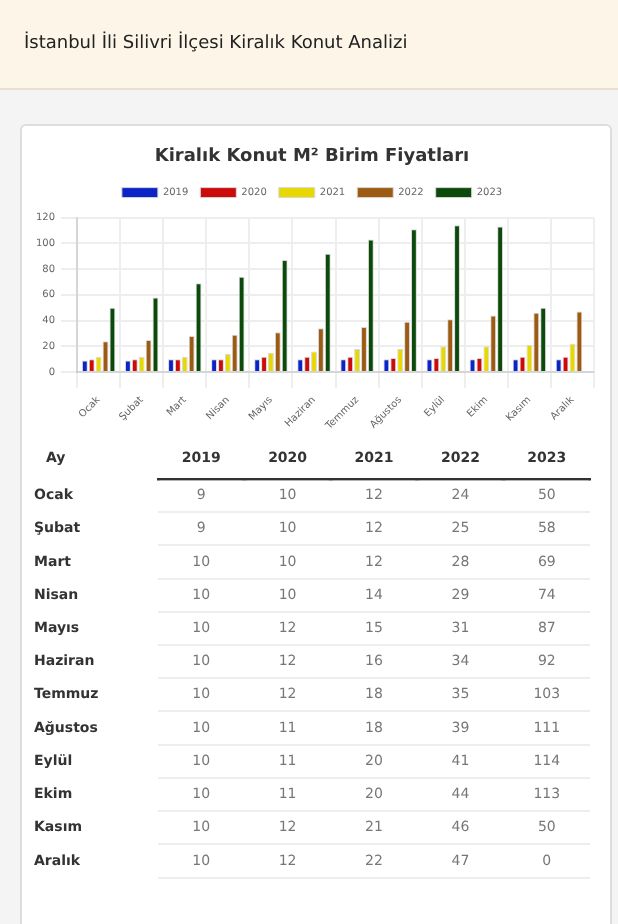 Image resolution: width=618 pixels, height=924 pixels. What do you see at coordinates (312, 157) in the screenshot?
I see `chart-title: Kiralık Konut M² Birim Fiyatları` at bounding box center [312, 157].